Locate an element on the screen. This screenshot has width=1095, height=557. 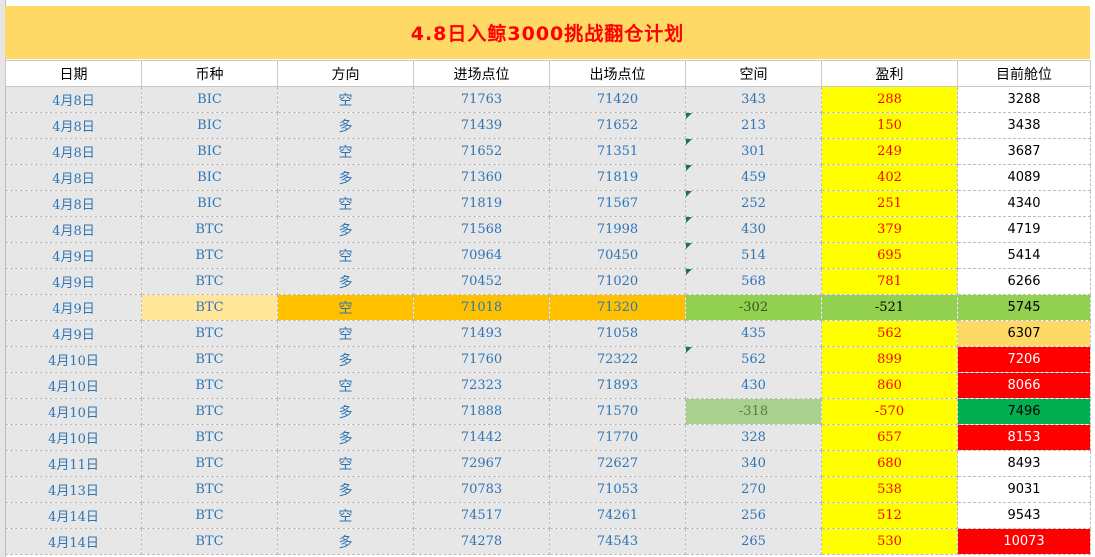
exit-cell: 72322 is located at coordinates (617, 359).